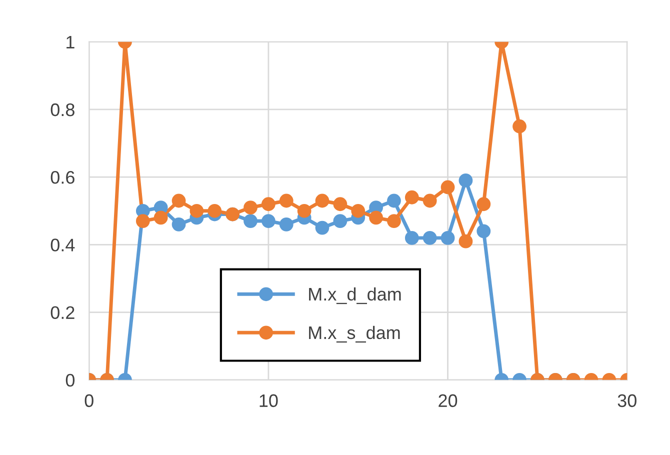 The height and width of the screenshot is (455, 670). What do you see at coordinates (89, 401) in the screenshot?
I see `x-tick-label: 0` at bounding box center [89, 401].